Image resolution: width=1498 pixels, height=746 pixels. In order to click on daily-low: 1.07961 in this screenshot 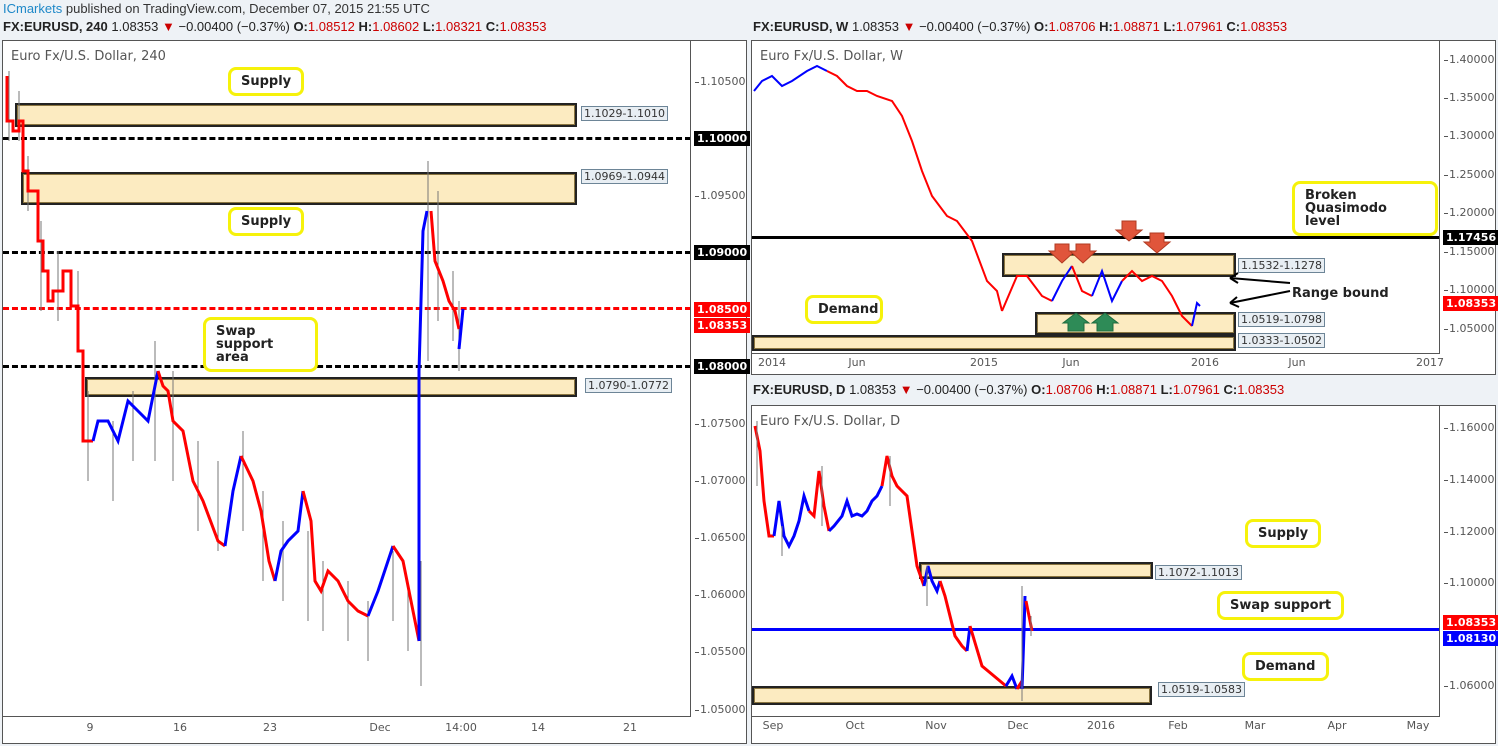, I will do `click(1196, 389)`.